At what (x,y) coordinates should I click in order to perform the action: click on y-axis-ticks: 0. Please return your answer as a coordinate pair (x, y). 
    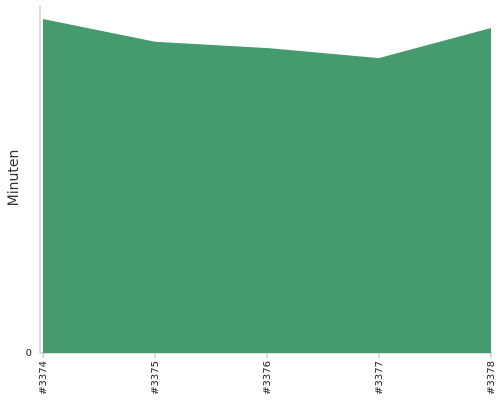
    Looking at the image, I should click on (29, 353).